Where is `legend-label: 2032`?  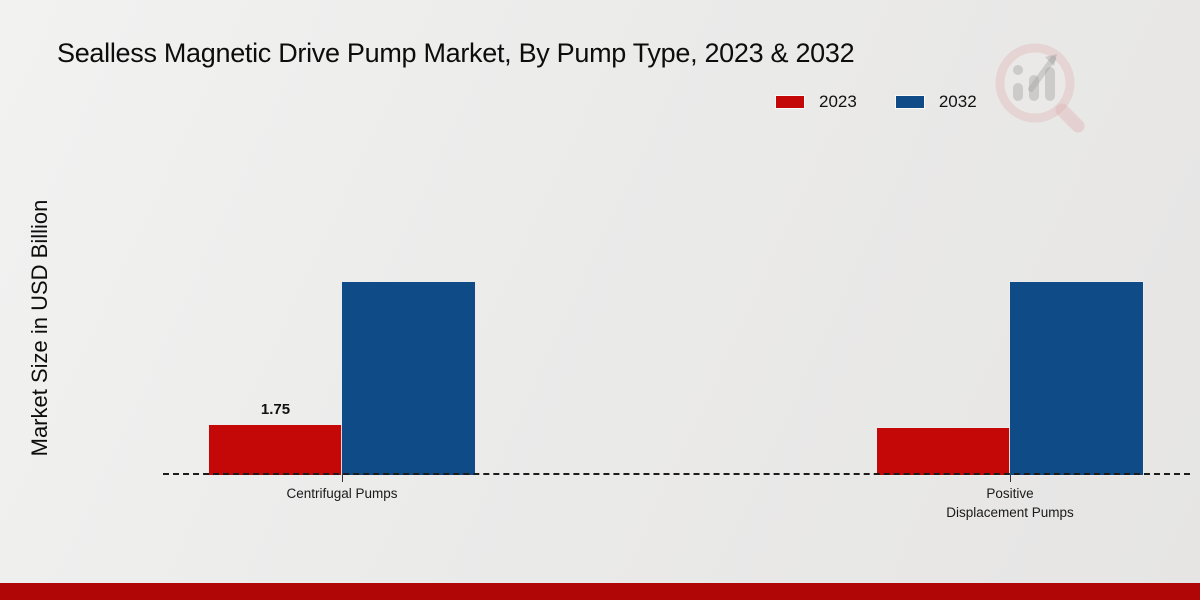
legend-label: 2032 is located at coordinates (957, 101).